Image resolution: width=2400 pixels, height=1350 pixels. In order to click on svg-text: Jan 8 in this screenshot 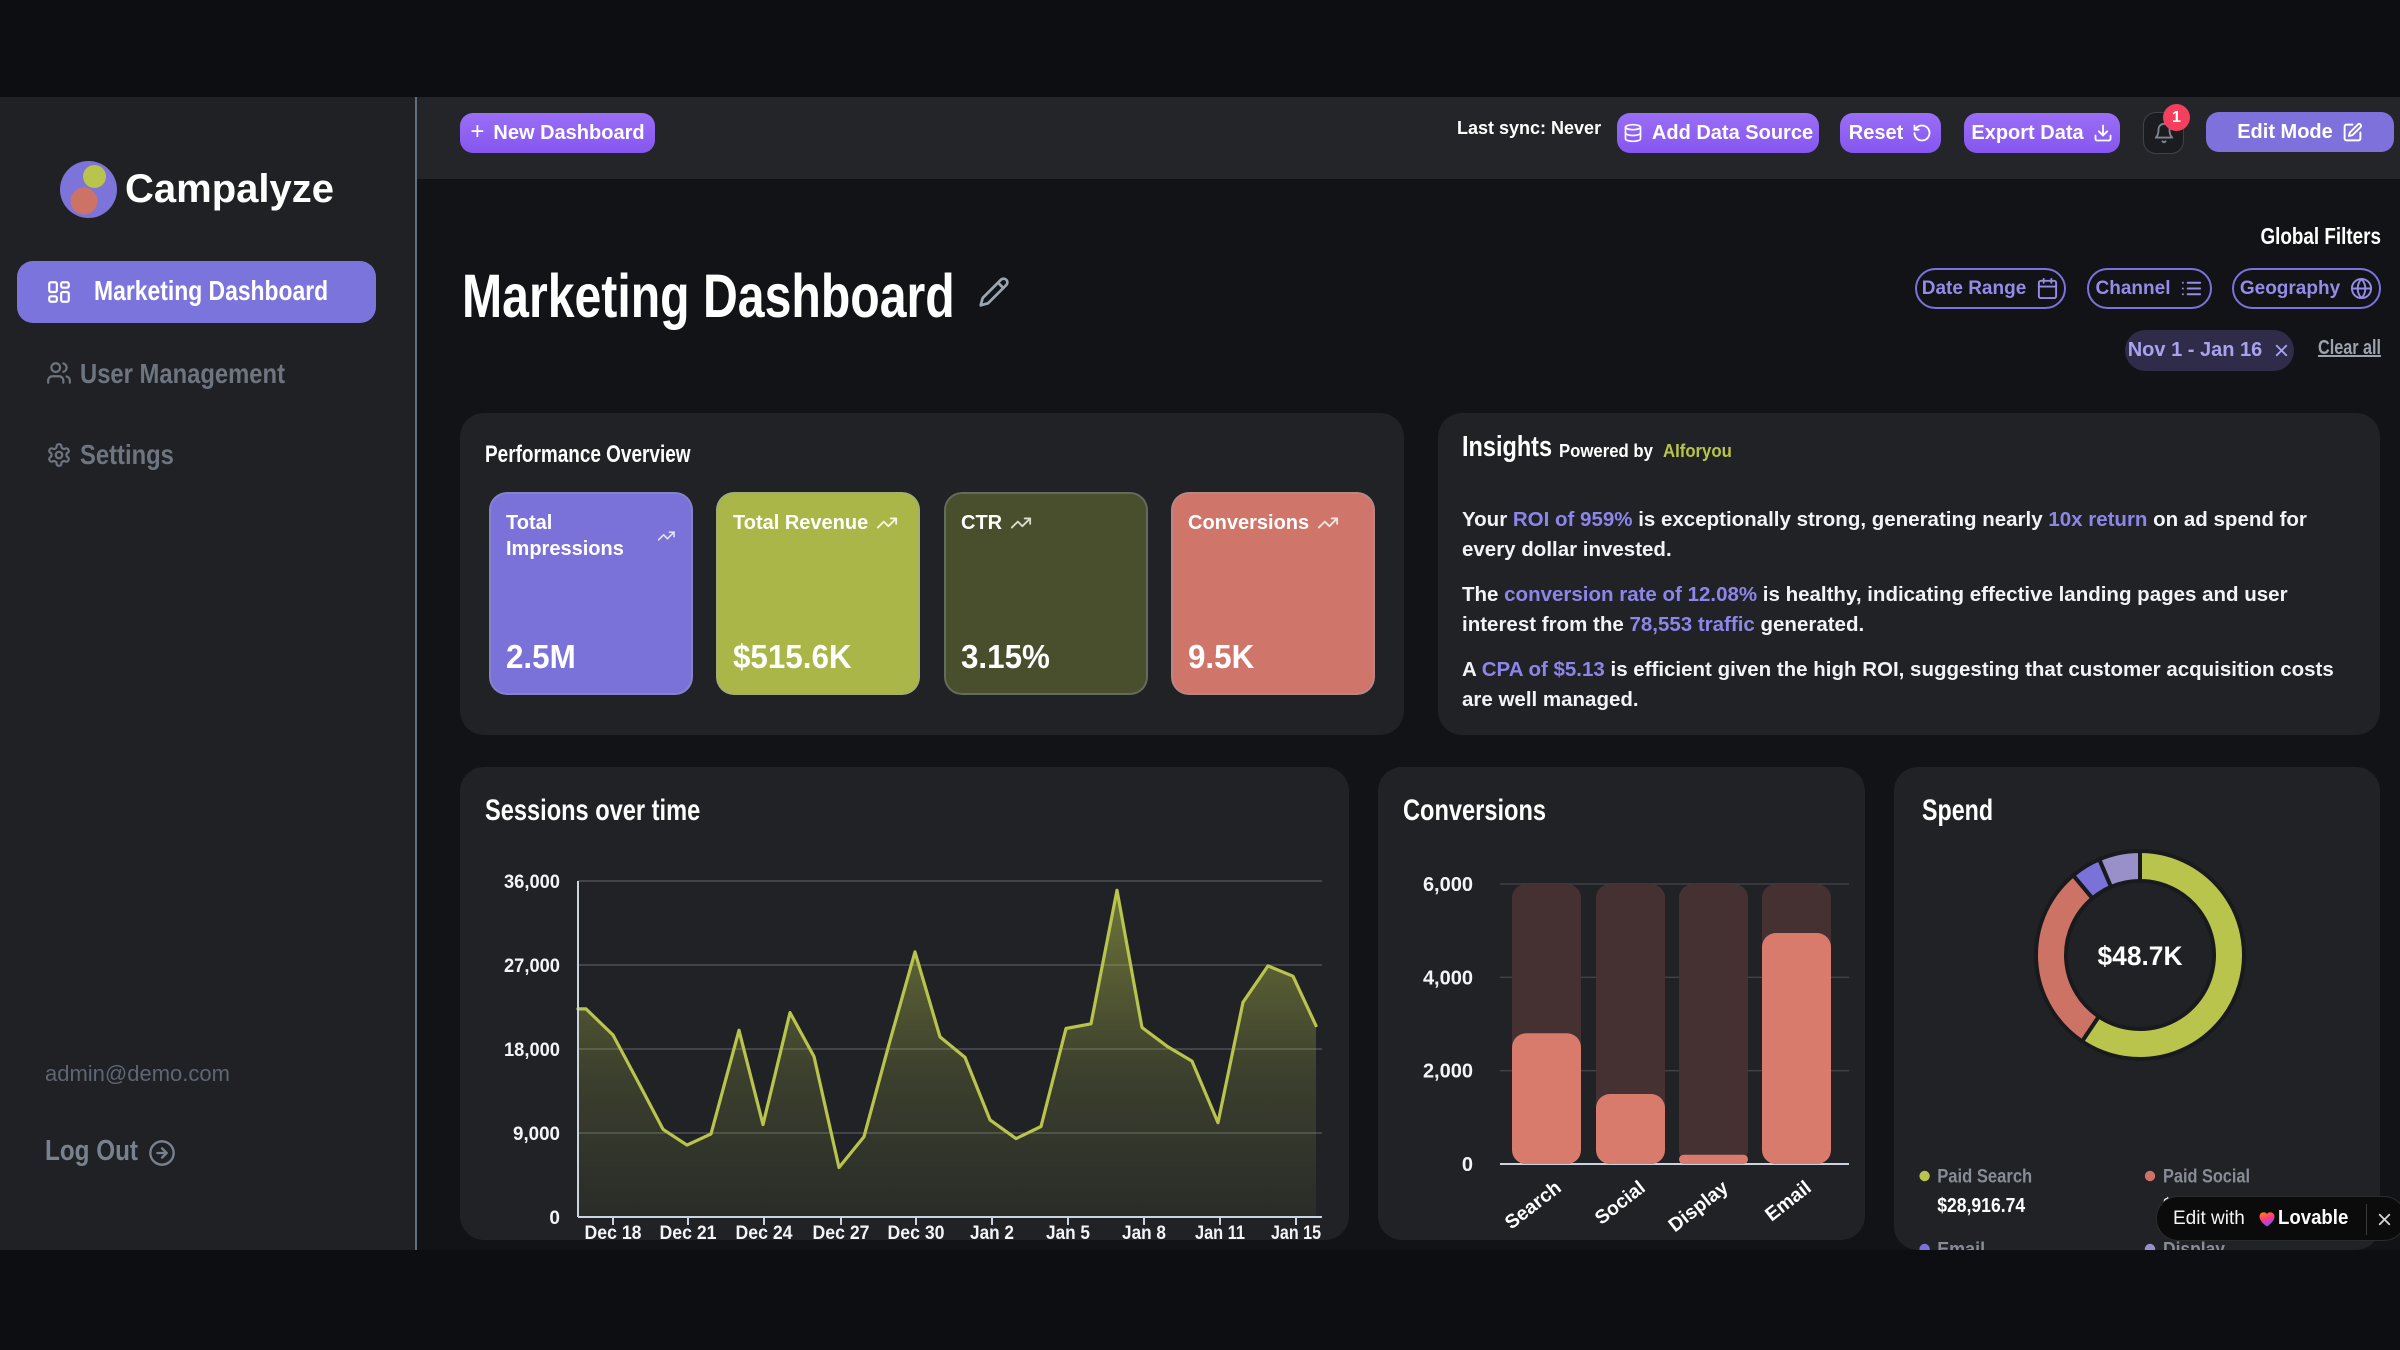, I will do `click(1144, 1233)`.